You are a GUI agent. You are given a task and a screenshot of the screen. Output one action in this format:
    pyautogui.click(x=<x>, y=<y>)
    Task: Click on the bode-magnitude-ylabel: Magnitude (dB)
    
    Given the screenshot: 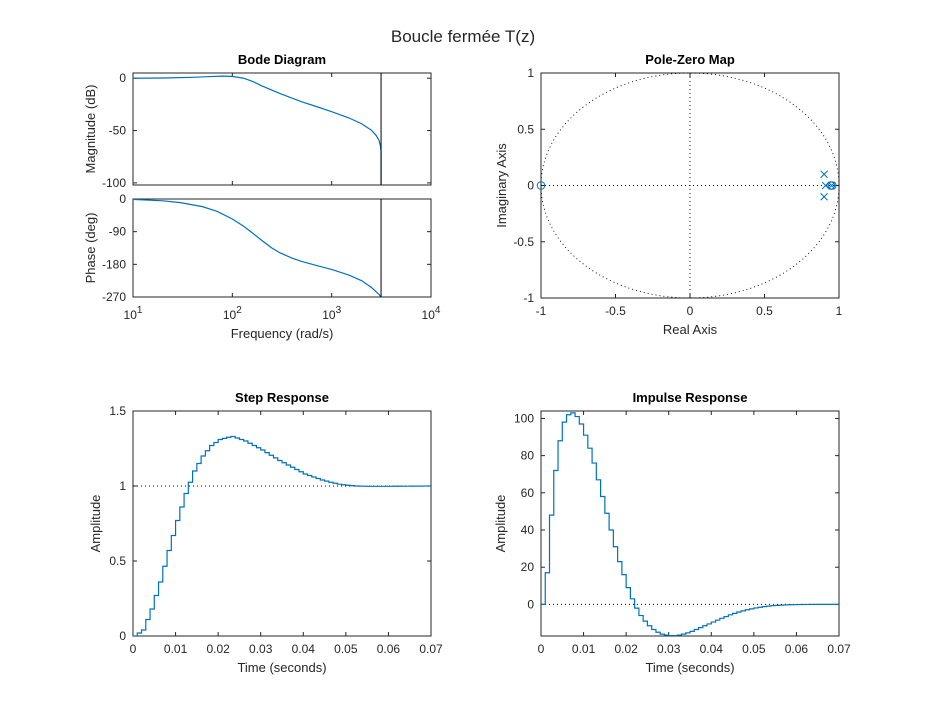 What is the action you would take?
    pyautogui.click(x=90, y=129)
    